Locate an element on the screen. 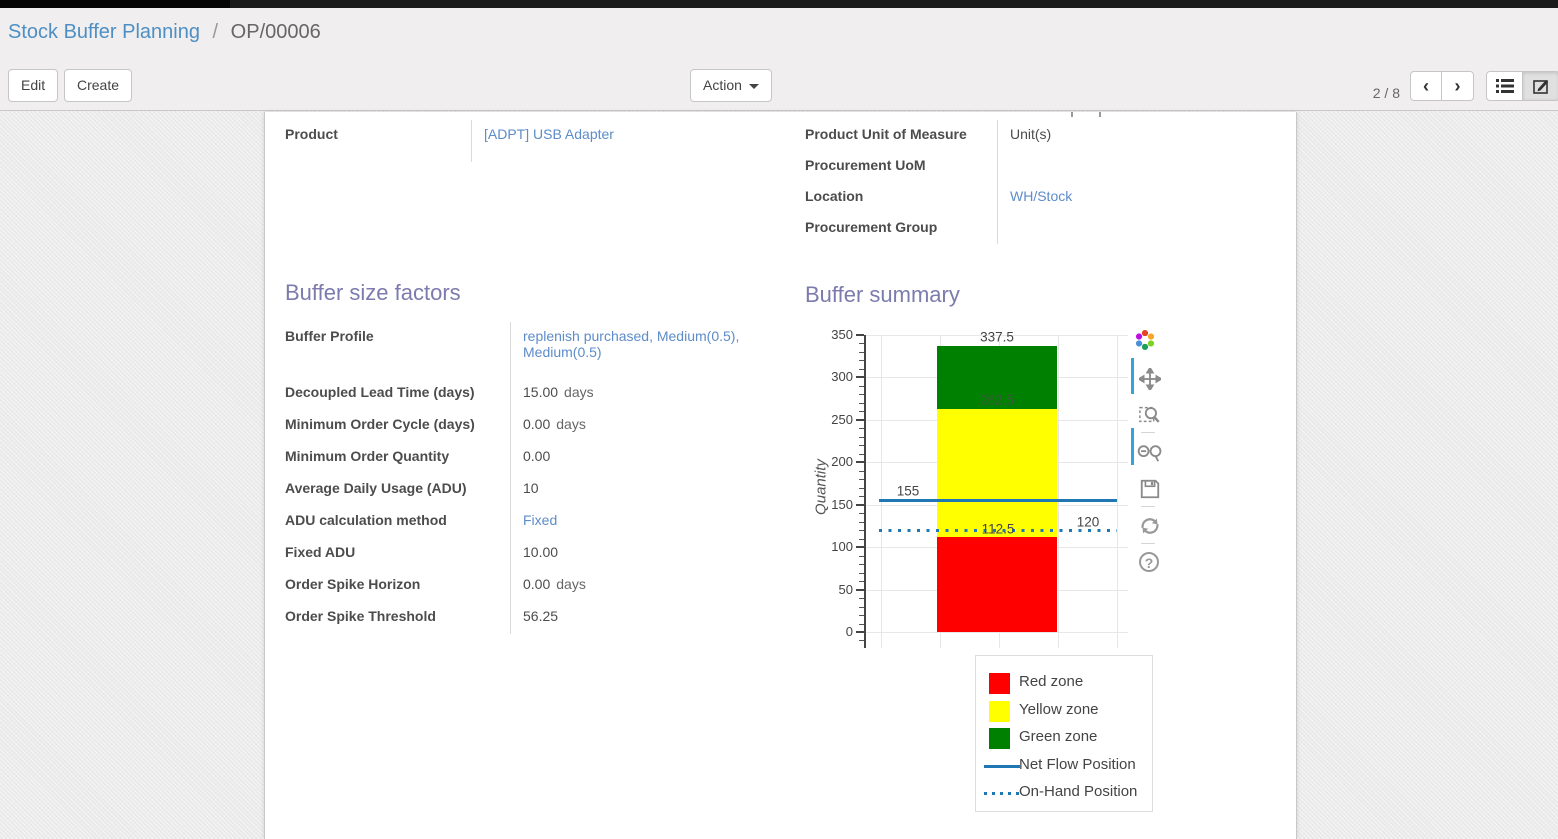  y-tick-label: 250 is located at coordinates (842, 419).